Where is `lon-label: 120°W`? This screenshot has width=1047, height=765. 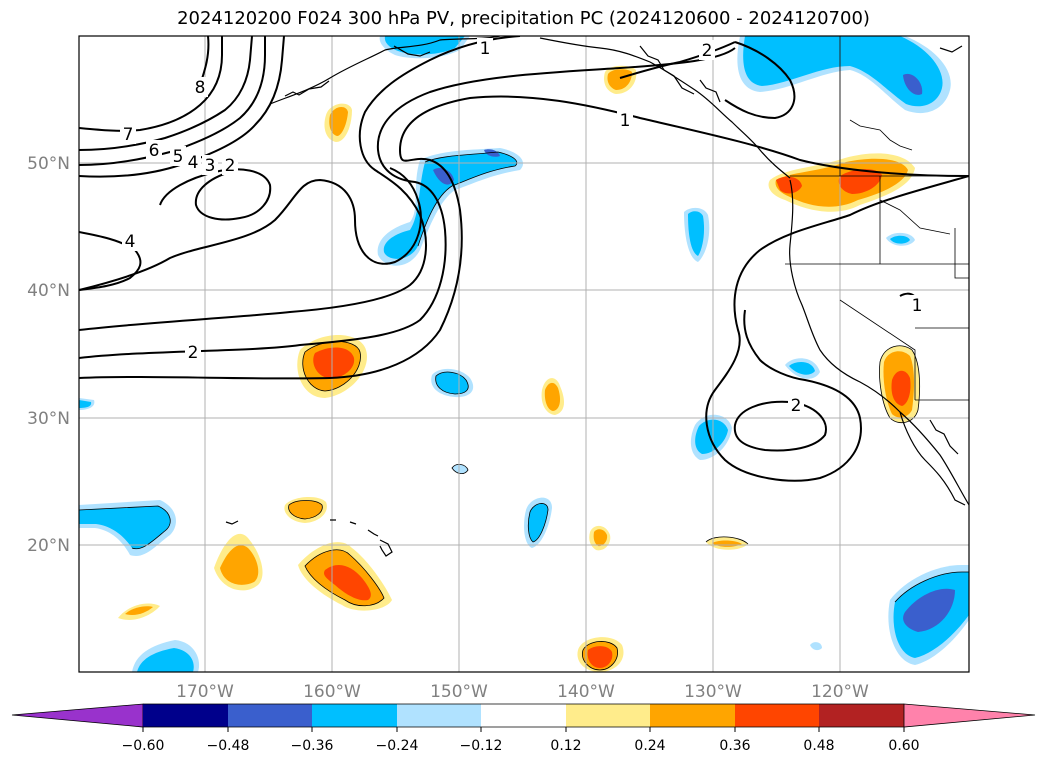 lon-label: 120°W is located at coordinates (840, 692).